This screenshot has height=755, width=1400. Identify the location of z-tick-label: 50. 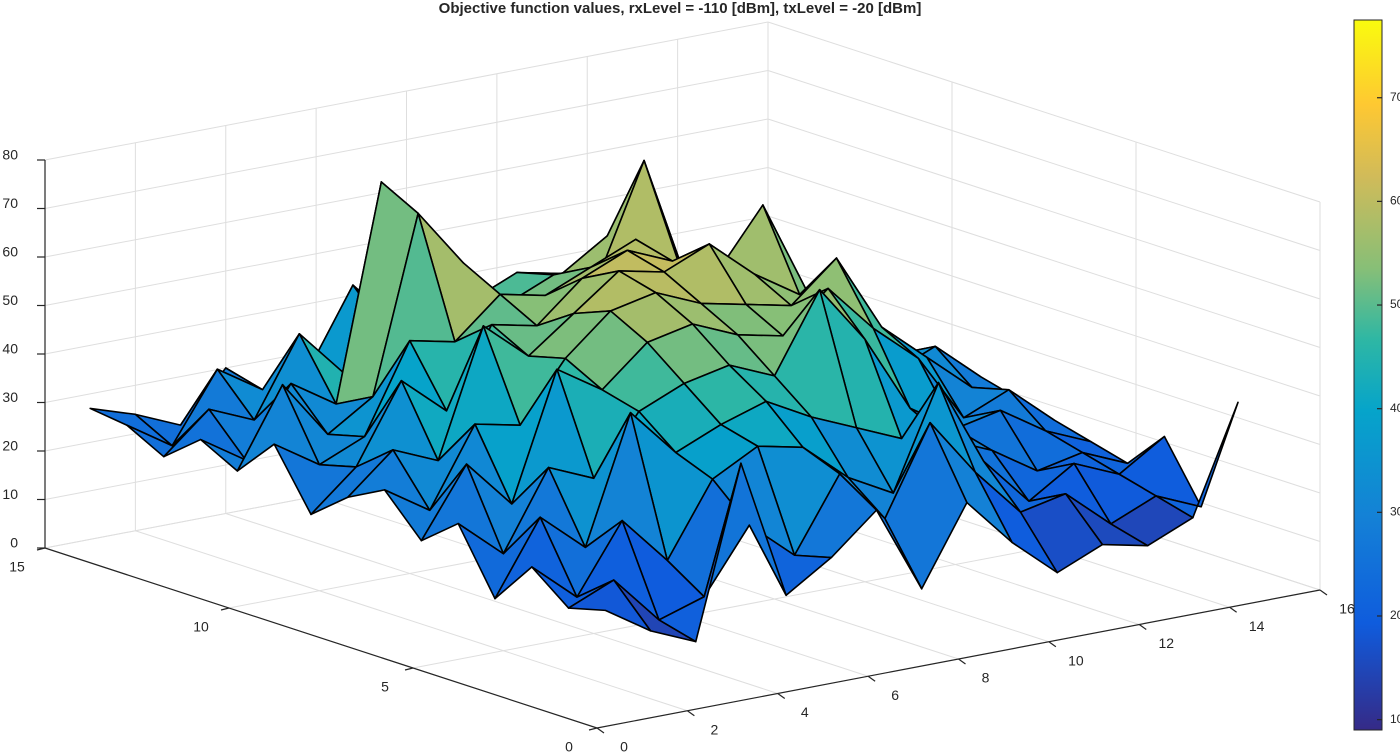
(10, 300).